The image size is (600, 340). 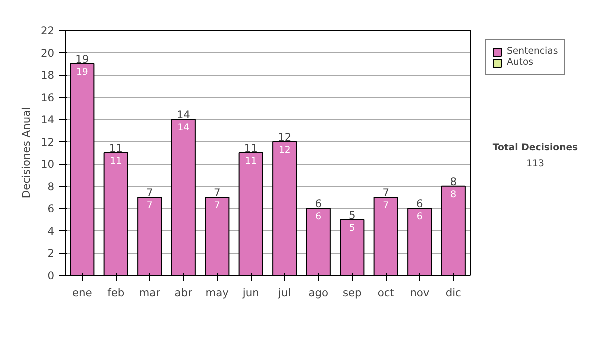 I want to click on data-label: 14, so click(x=184, y=128).